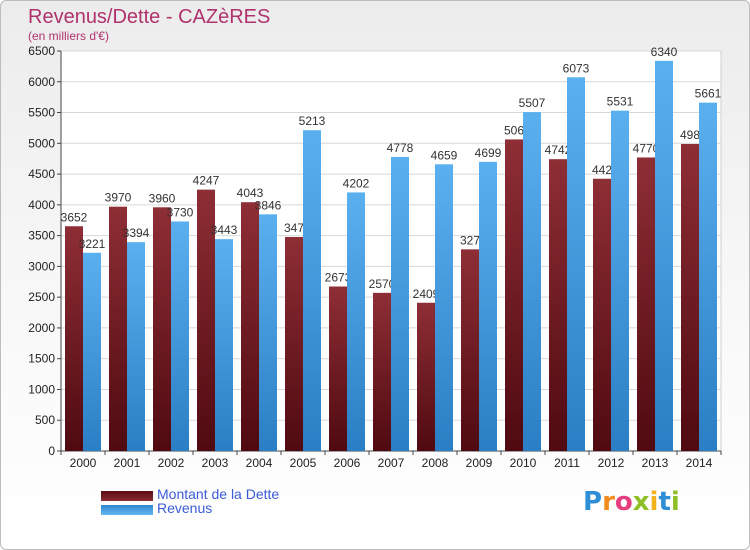  I want to click on data-label-dette: 2409, so click(426, 294).